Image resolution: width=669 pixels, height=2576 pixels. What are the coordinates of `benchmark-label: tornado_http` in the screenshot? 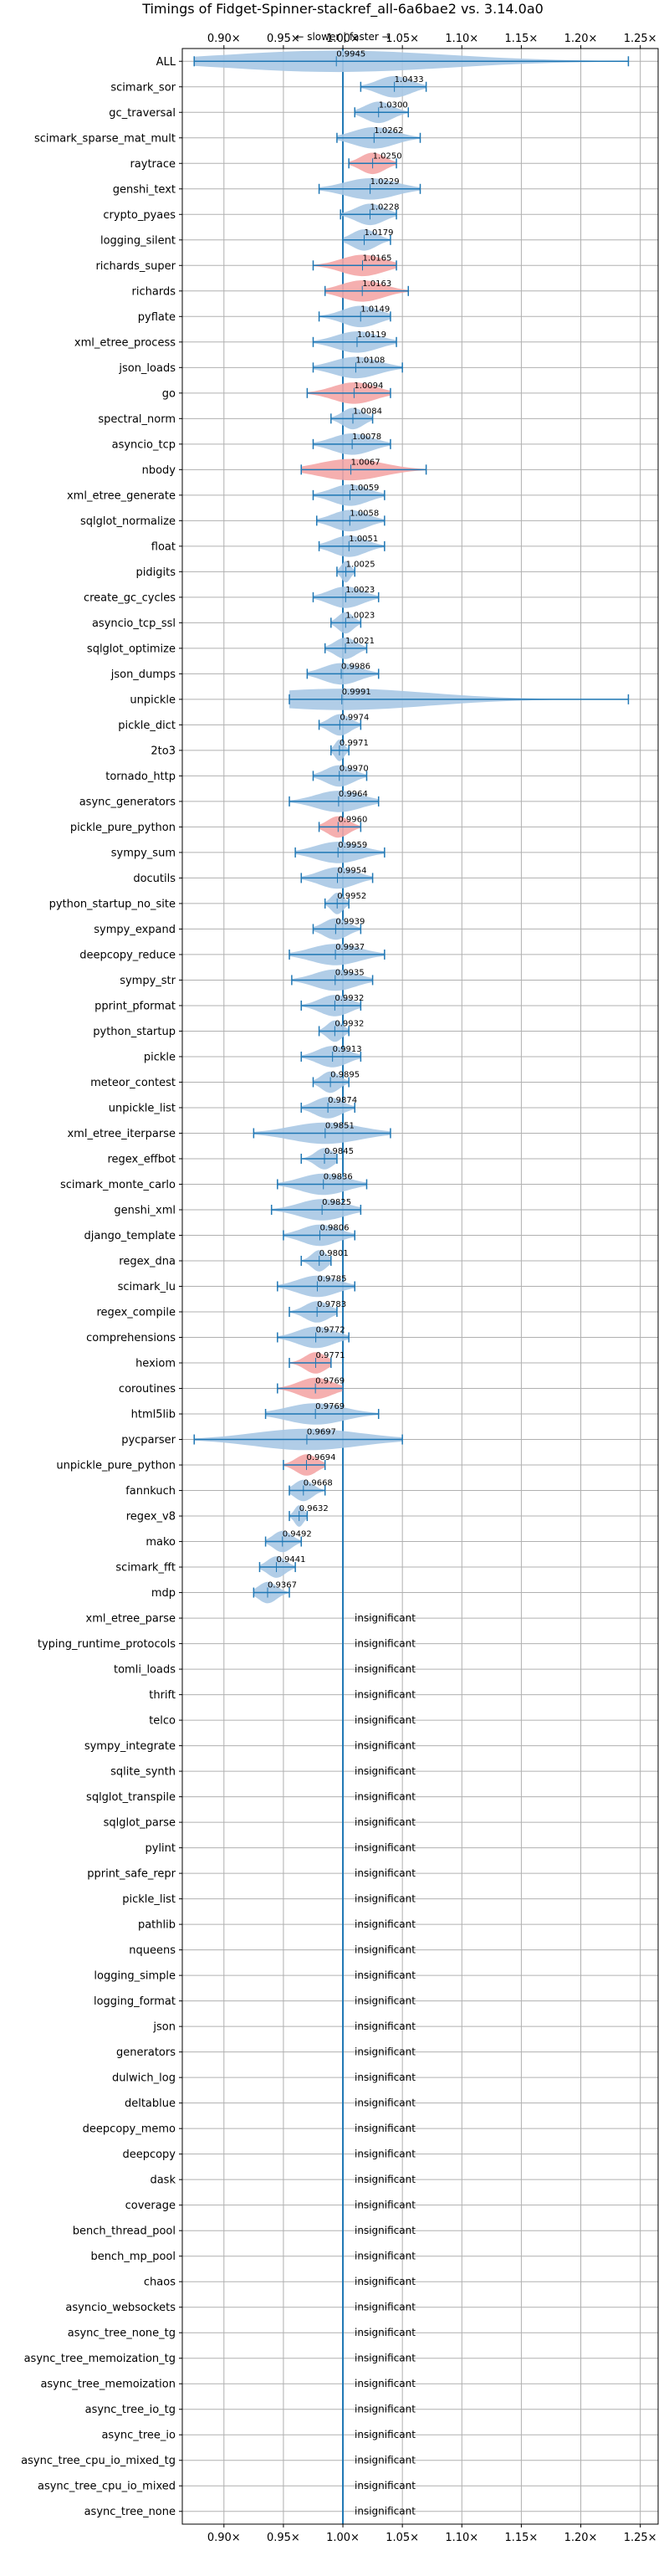 It's located at (141, 777).